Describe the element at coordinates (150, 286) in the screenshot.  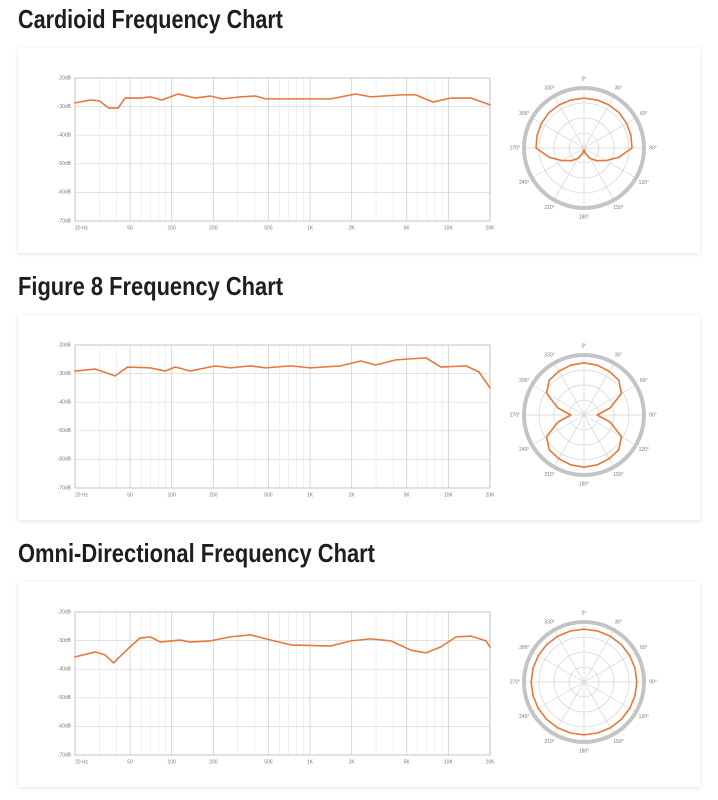
I see `chart-title: Figure 8 Frequency Chart` at that location.